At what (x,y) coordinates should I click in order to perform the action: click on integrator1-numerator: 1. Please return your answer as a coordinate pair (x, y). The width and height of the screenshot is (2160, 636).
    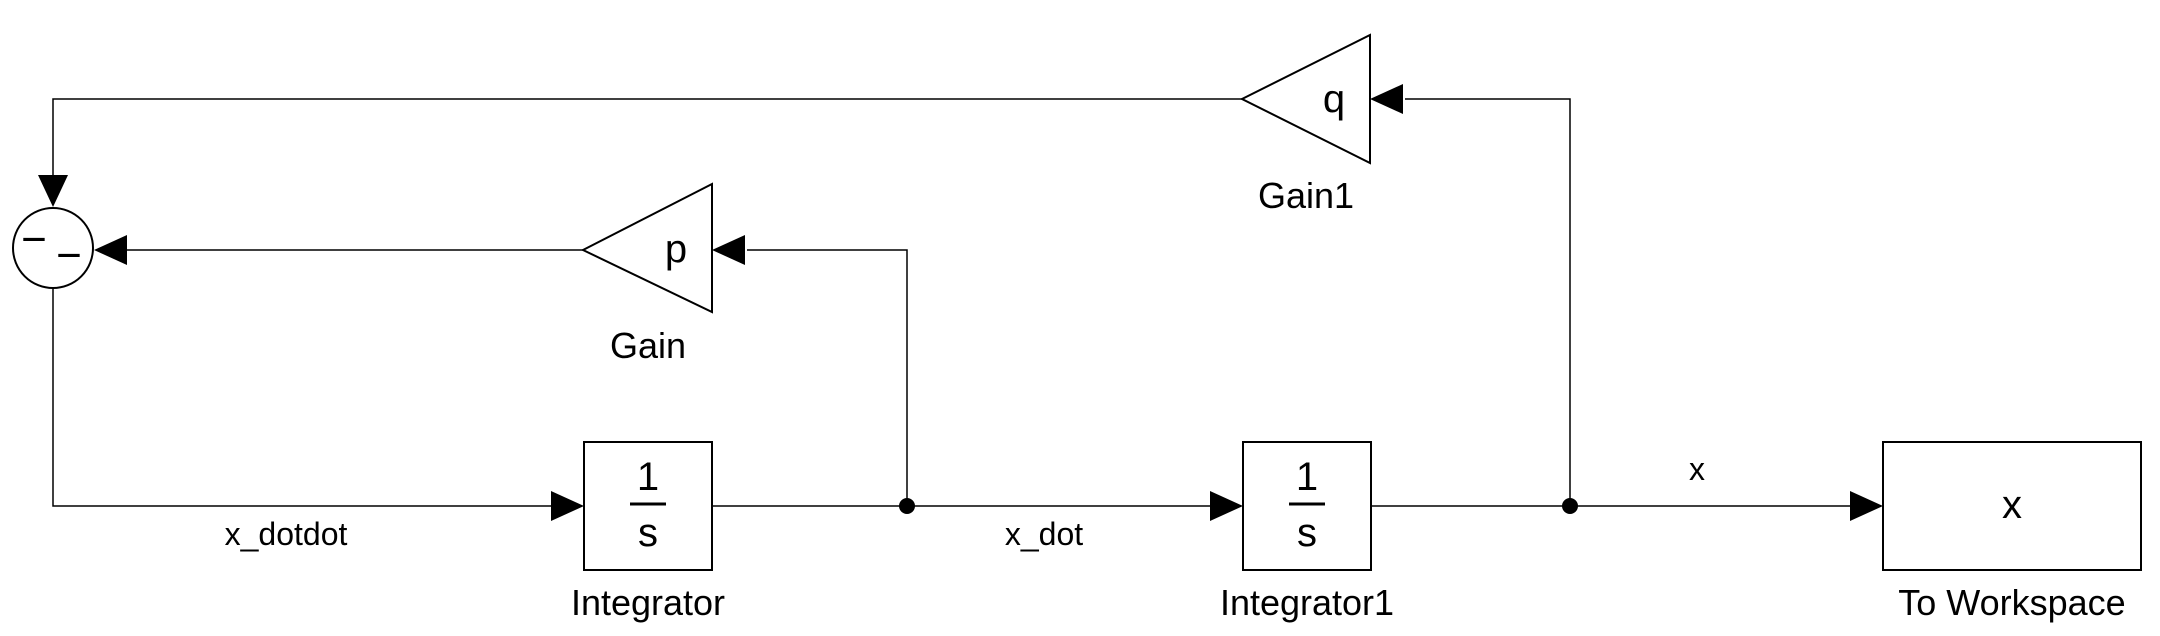
    Looking at the image, I should click on (1307, 477).